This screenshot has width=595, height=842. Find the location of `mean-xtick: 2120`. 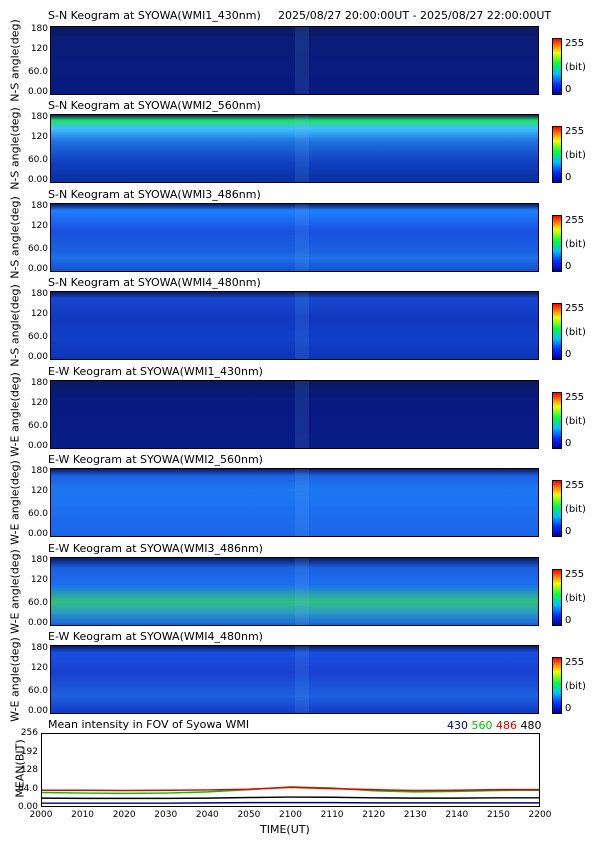

mean-xtick: 2120 is located at coordinates (374, 815).